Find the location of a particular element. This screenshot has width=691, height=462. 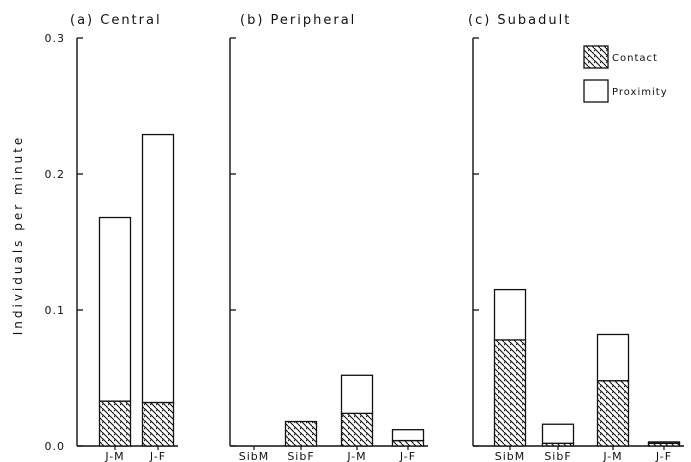

y-tick-label: 0.1 is located at coordinates (55, 310).